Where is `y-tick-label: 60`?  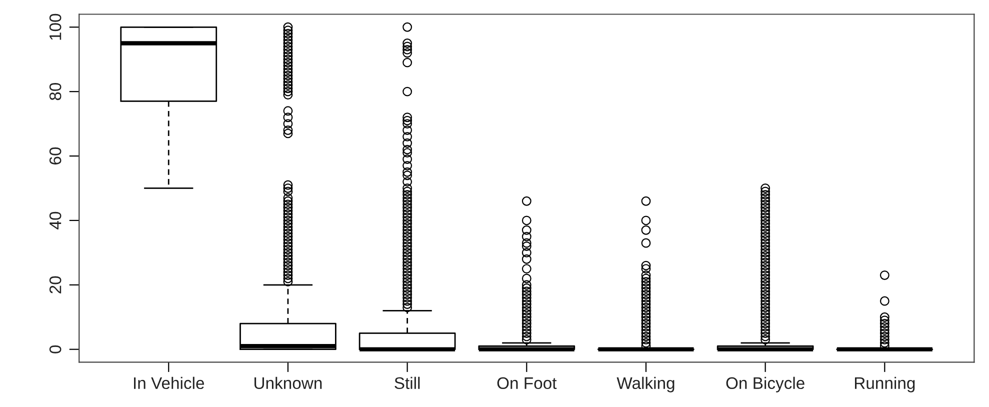 y-tick-label: 60 is located at coordinates (55, 155).